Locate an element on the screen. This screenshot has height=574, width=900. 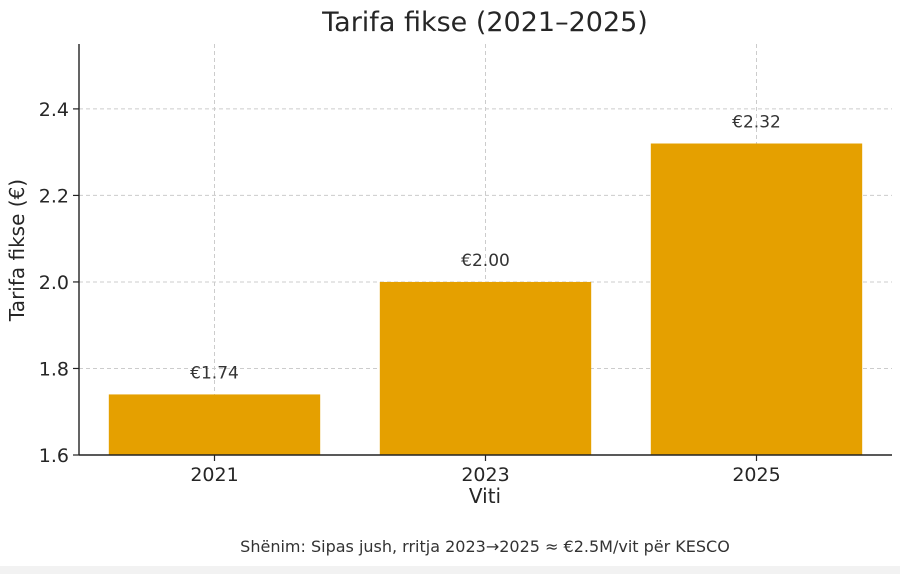
bar-2023 is located at coordinates (485, 368).